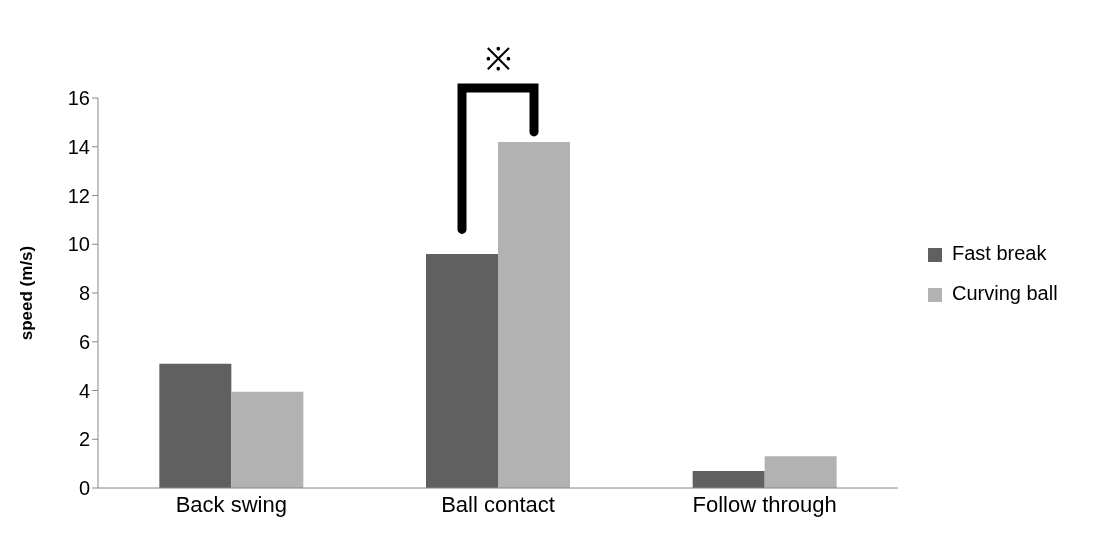 This screenshot has width=1115, height=537. I want to click on y-tick-label: 14, so click(78, 146).